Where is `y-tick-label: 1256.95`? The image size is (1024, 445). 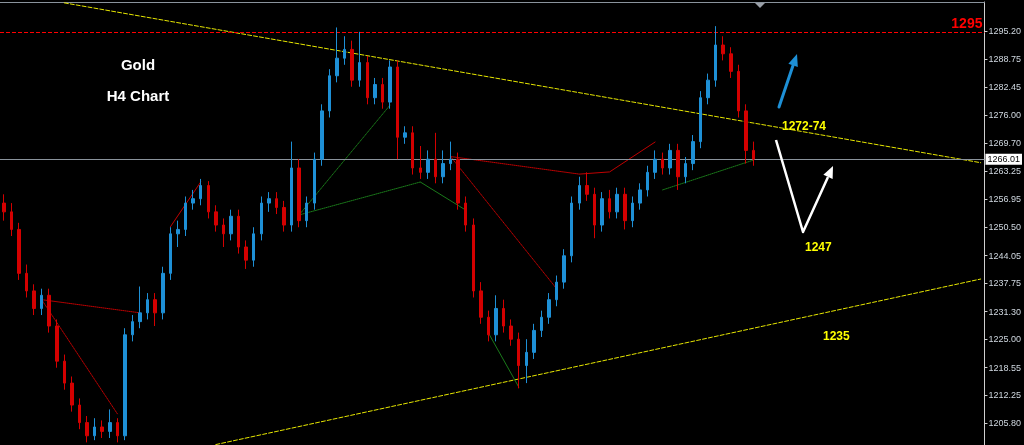 y-tick-label: 1256.95 is located at coordinates (1005, 198).